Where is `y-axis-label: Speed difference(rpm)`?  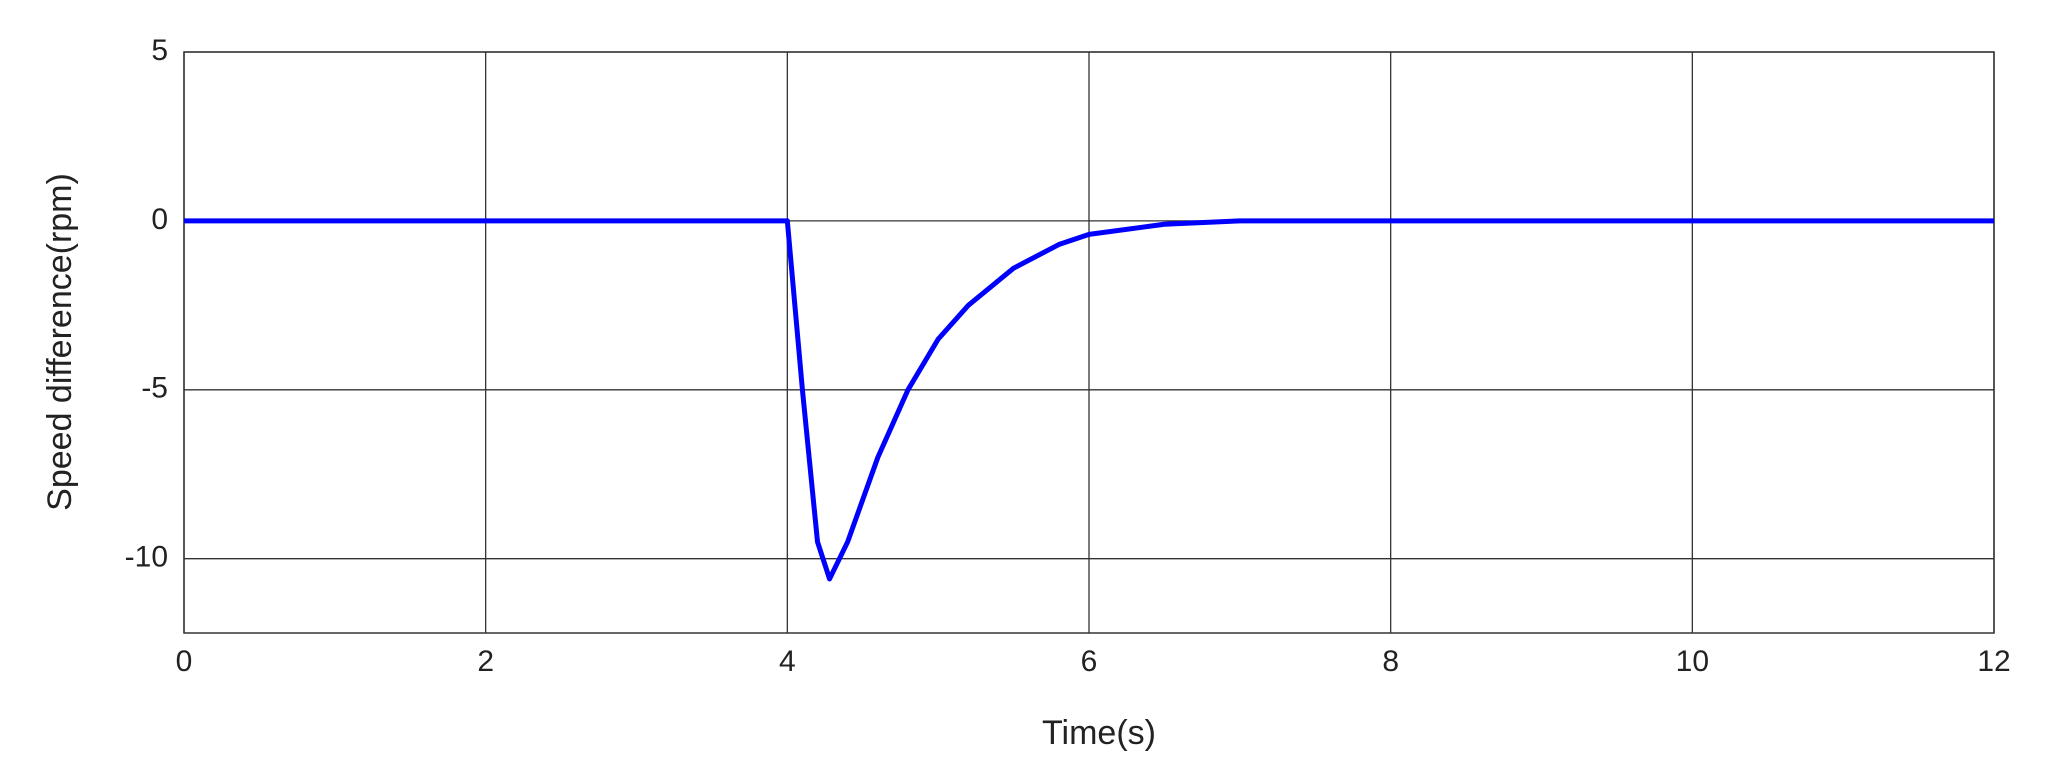 y-axis-label: Speed difference(rpm) is located at coordinates (60, 342).